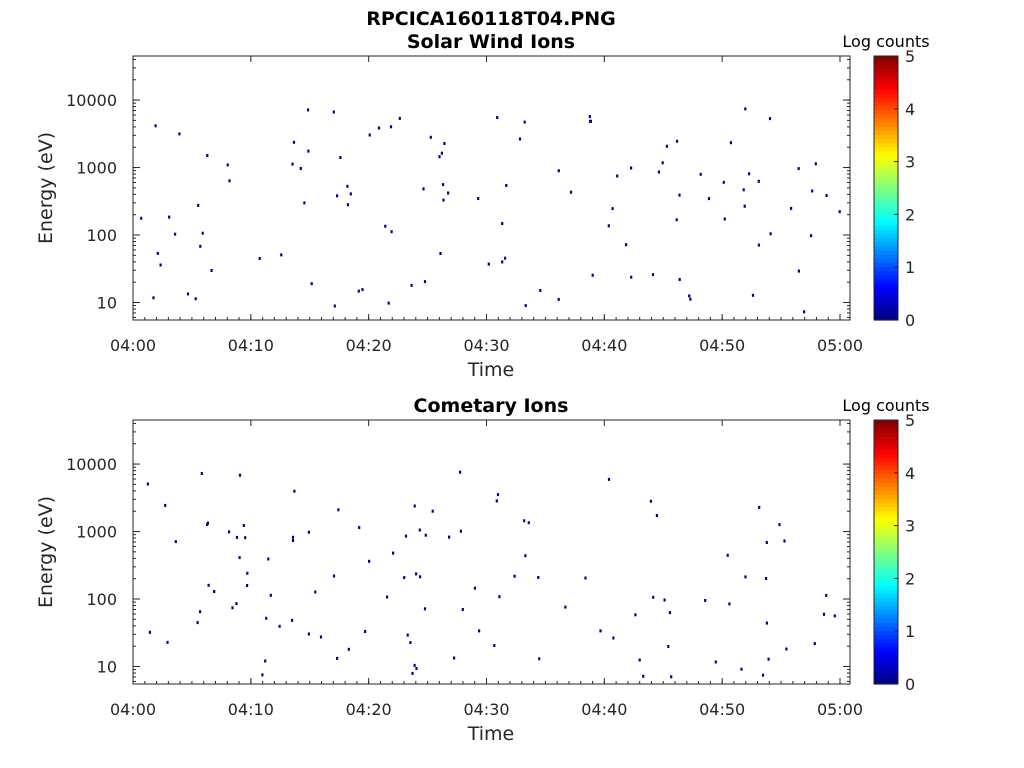  What do you see at coordinates (491, 406) in the screenshot?
I see `panel-title: Cometary Ions` at bounding box center [491, 406].